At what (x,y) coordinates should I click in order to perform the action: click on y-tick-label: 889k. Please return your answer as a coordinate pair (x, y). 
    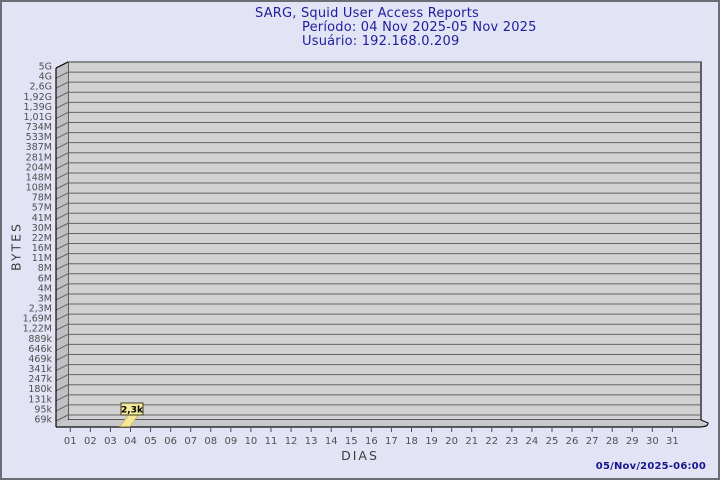
    Looking at the image, I should click on (40, 339).